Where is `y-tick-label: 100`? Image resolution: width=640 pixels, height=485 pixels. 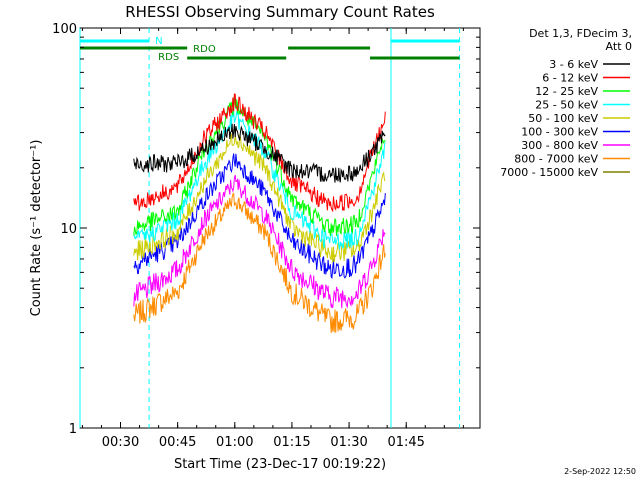
y-tick-label: 100 is located at coordinates (64, 29).